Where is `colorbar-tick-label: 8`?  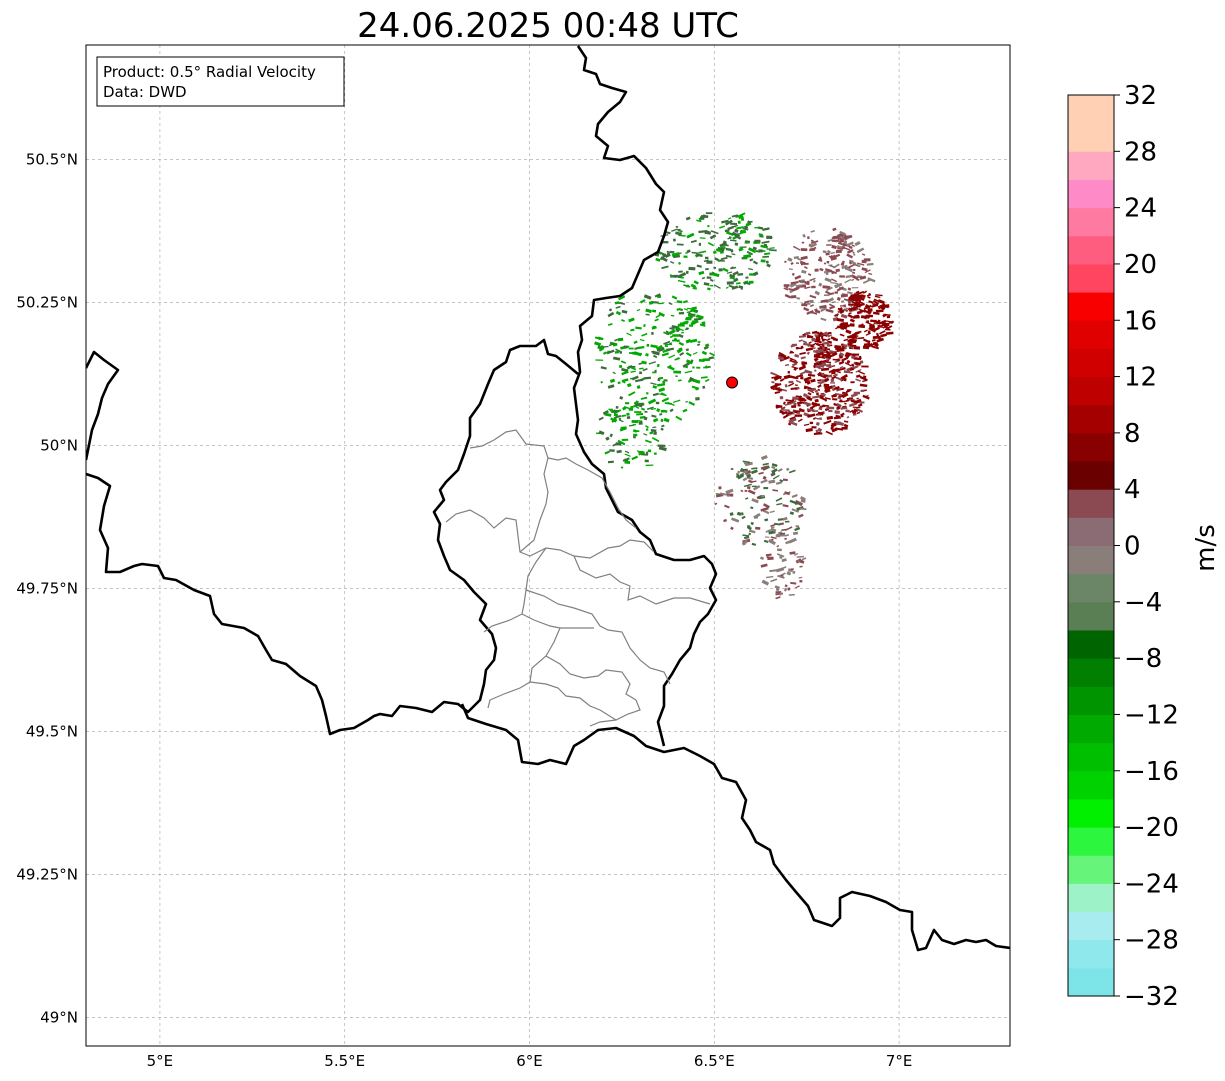 colorbar-tick-label: 8 is located at coordinates (1132, 434).